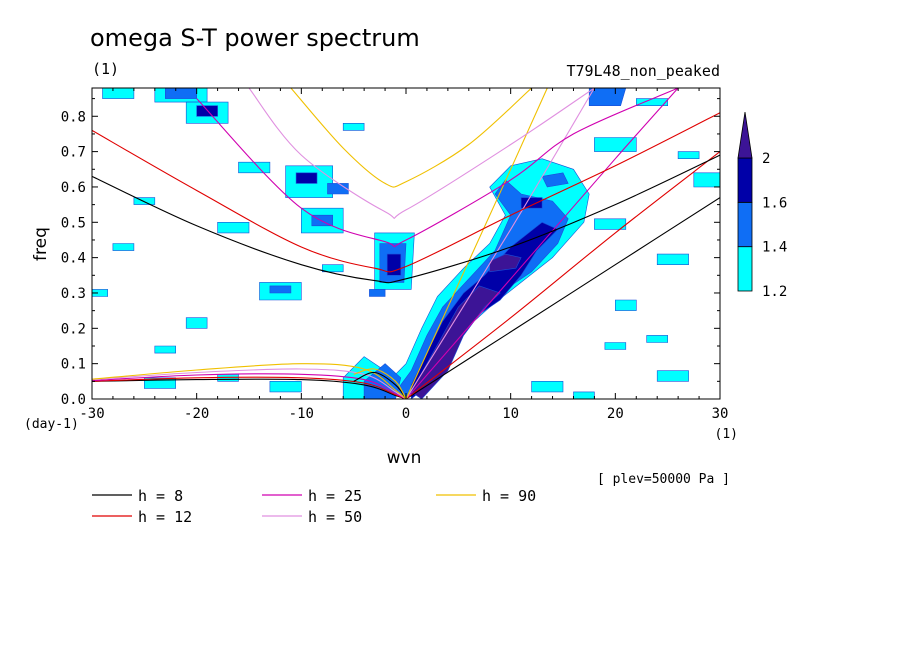 Image resolution: width=904 pixels, height=654 pixels. I want to click on dispersion-curve-kelvin-h50, so click(500, 243).